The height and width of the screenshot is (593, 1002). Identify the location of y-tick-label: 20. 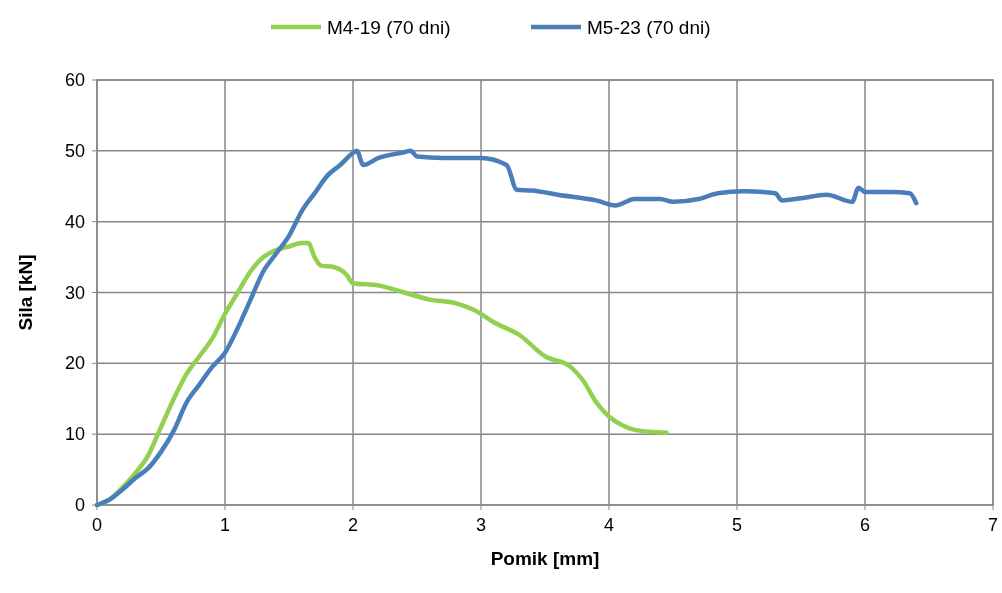
(74, 363).